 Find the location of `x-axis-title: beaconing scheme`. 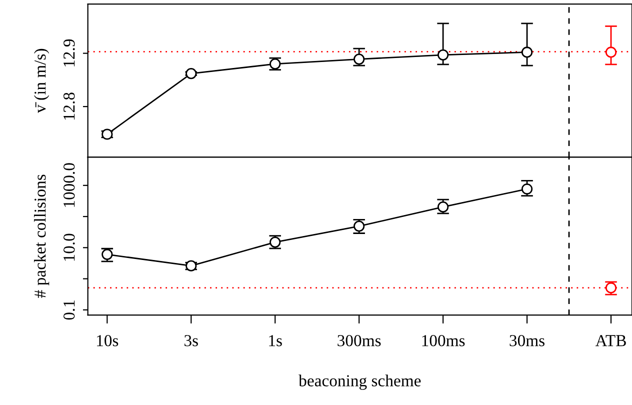

x-axis-title: beaconing scheme is located at coordinates (359, 382).